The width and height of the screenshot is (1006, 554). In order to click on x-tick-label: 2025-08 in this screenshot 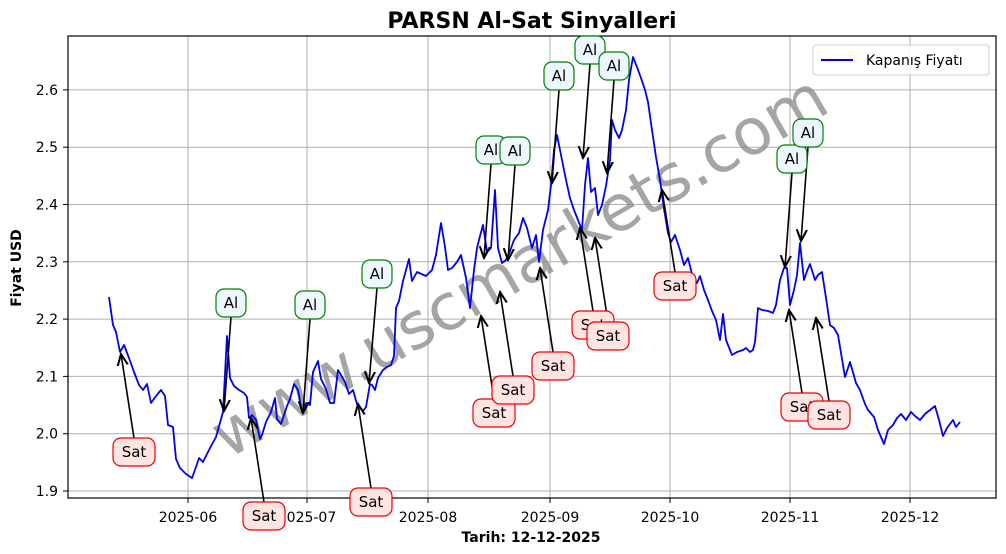, I will do `click(428, 518)`.